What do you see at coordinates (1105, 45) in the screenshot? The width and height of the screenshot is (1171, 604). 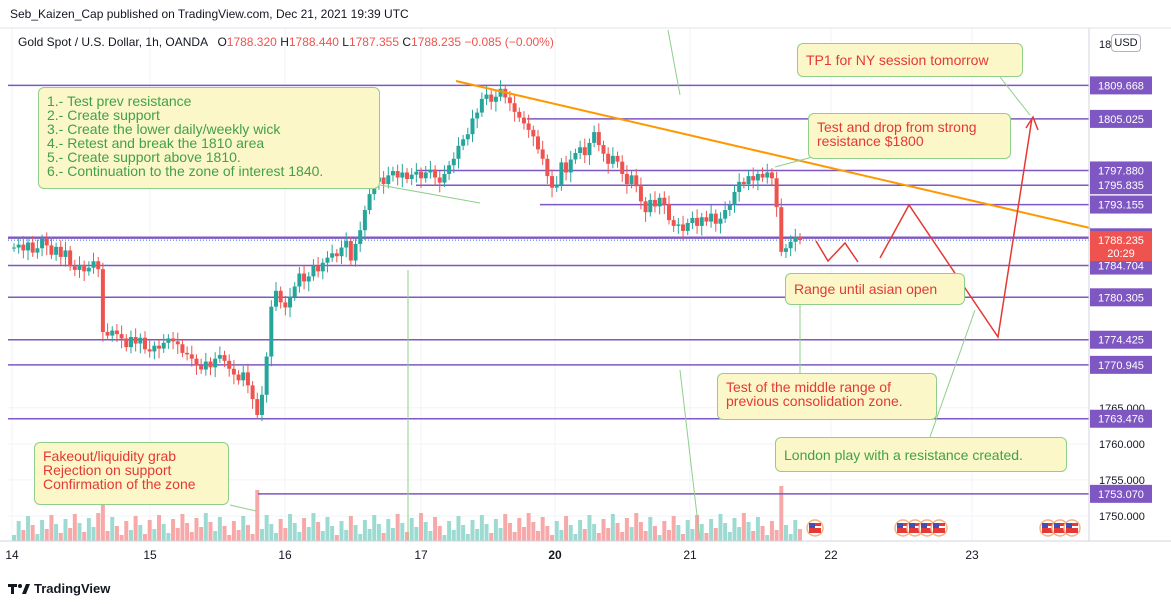 I see `y-tick-label: 18` at bounding box center [1105, 45].